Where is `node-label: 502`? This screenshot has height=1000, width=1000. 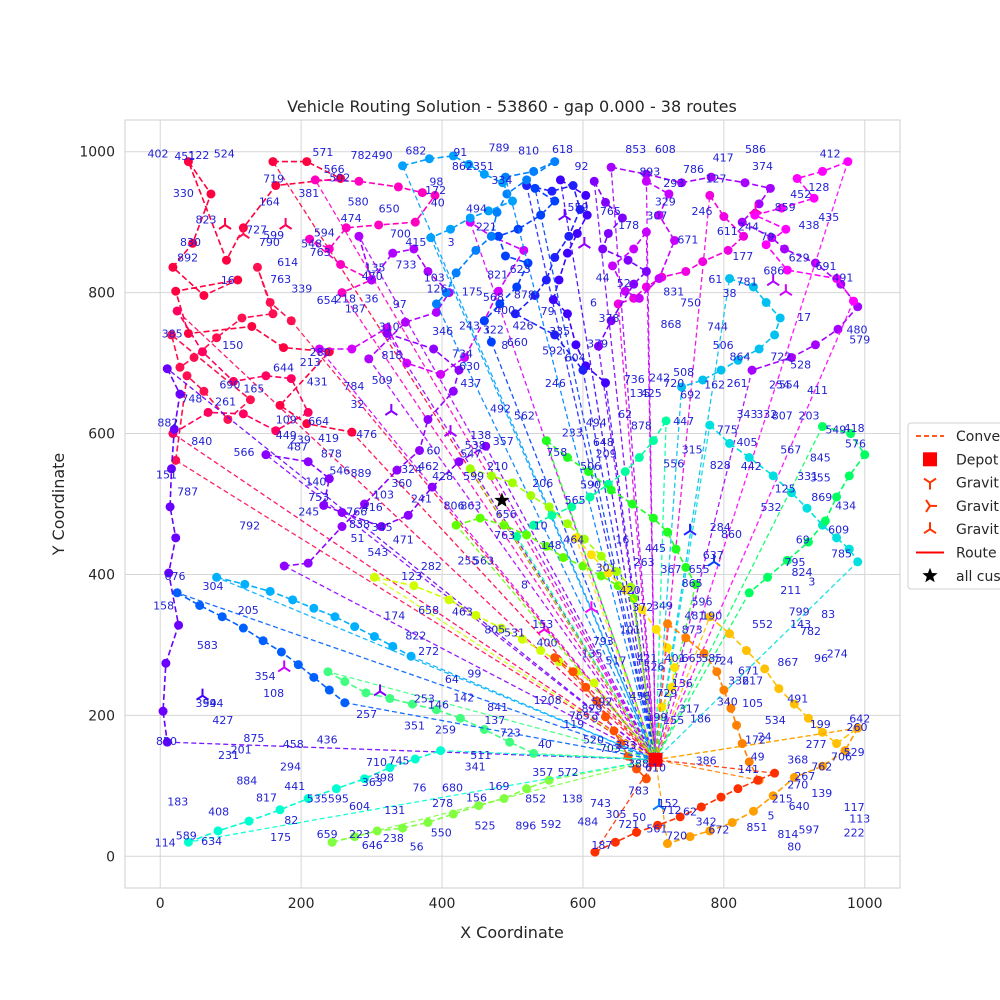
node-label: 502 is located at coordinates (339, 177).